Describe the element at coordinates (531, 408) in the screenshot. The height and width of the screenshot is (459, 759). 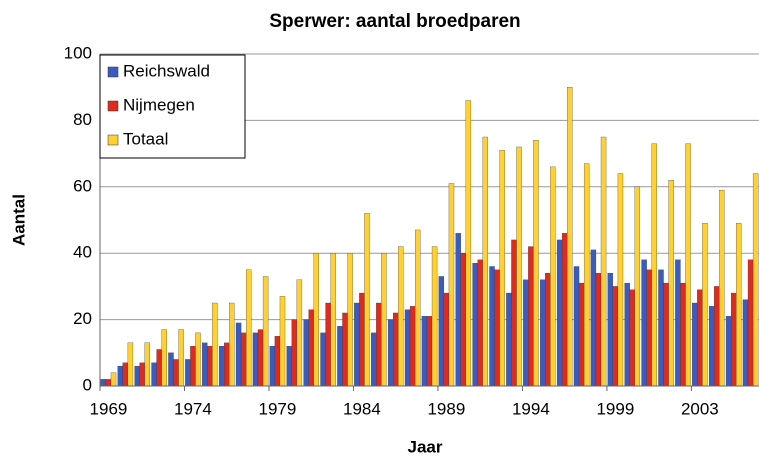
I see `x-tick-label: 1994` at that location.